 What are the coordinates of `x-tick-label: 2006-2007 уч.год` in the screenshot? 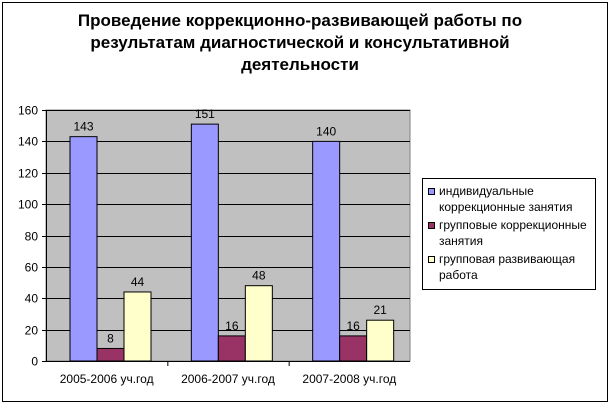 It's located at (228, 379).